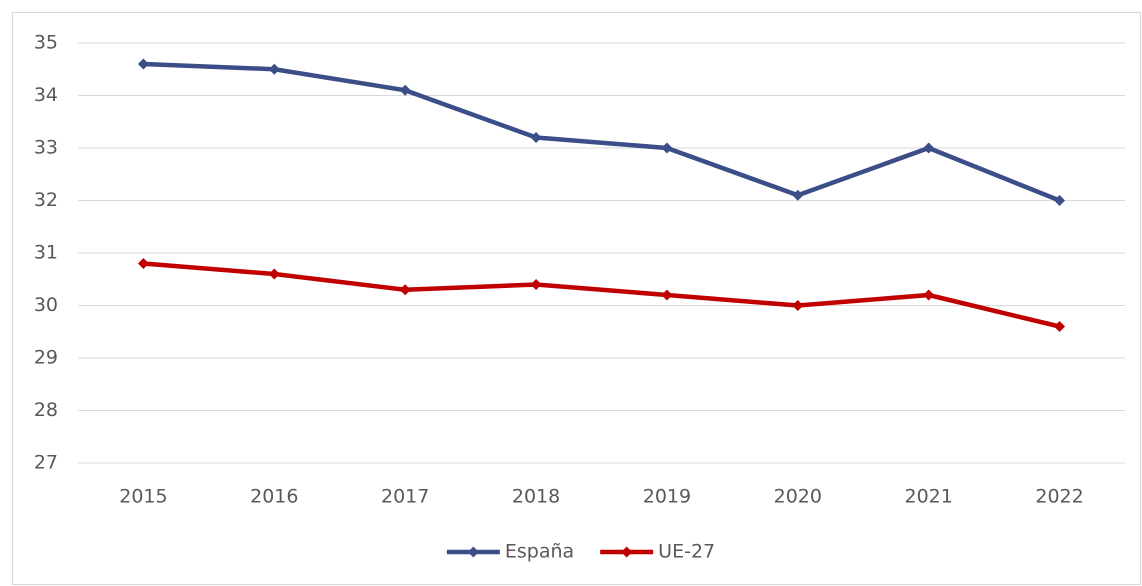  I want to click on x-tick-label: 2017, so click(405, 497).